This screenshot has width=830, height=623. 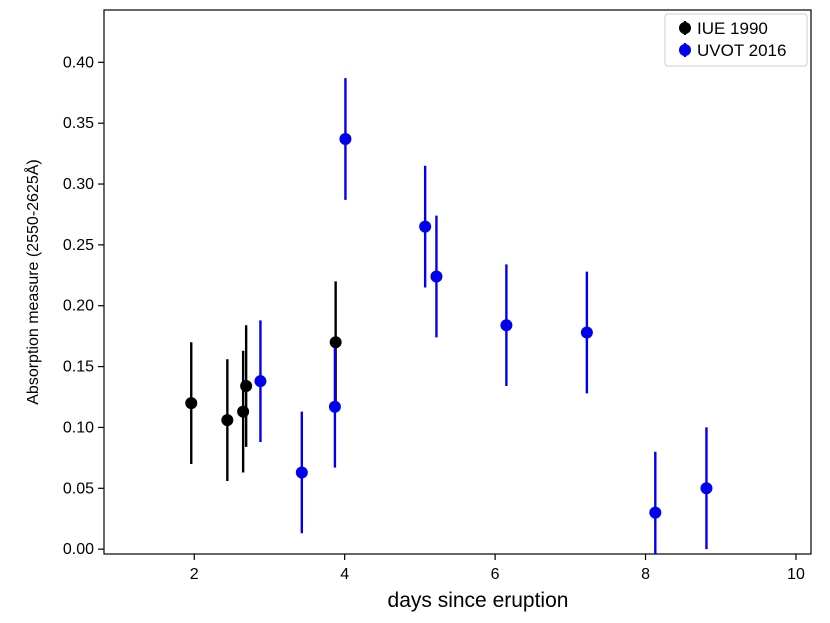 What do you see at coordinates (78, 245) in the screenshot?
I see `y-tick-label: 0.25` at bounding box center [78, 245].